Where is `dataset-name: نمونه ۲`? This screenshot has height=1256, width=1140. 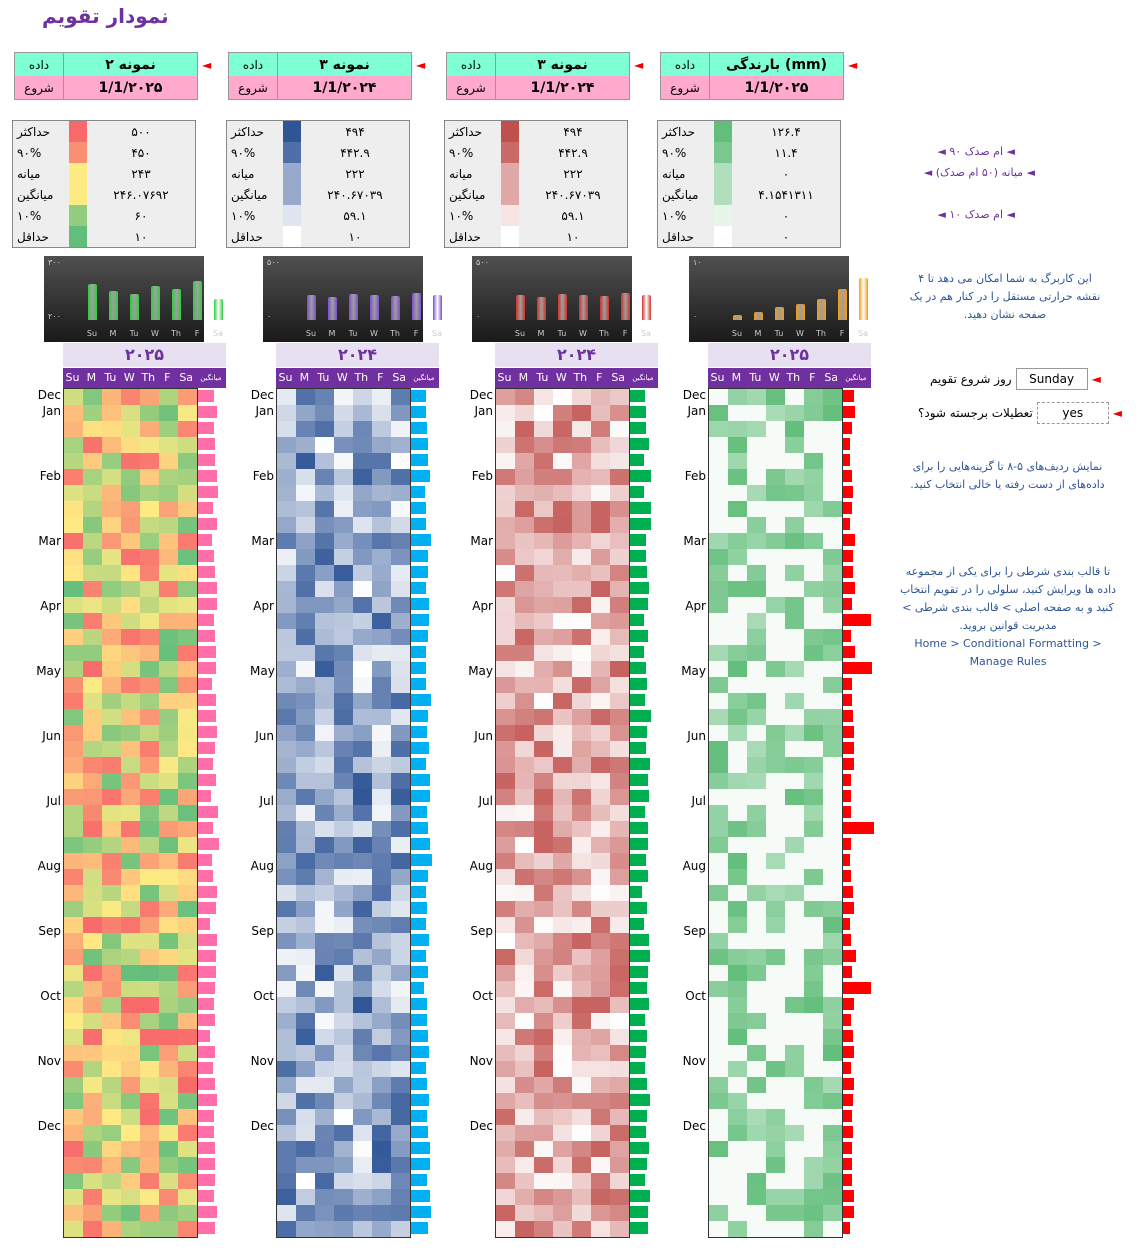 dataset-name: نمونه ۲ is located at coordinates (130, 64).